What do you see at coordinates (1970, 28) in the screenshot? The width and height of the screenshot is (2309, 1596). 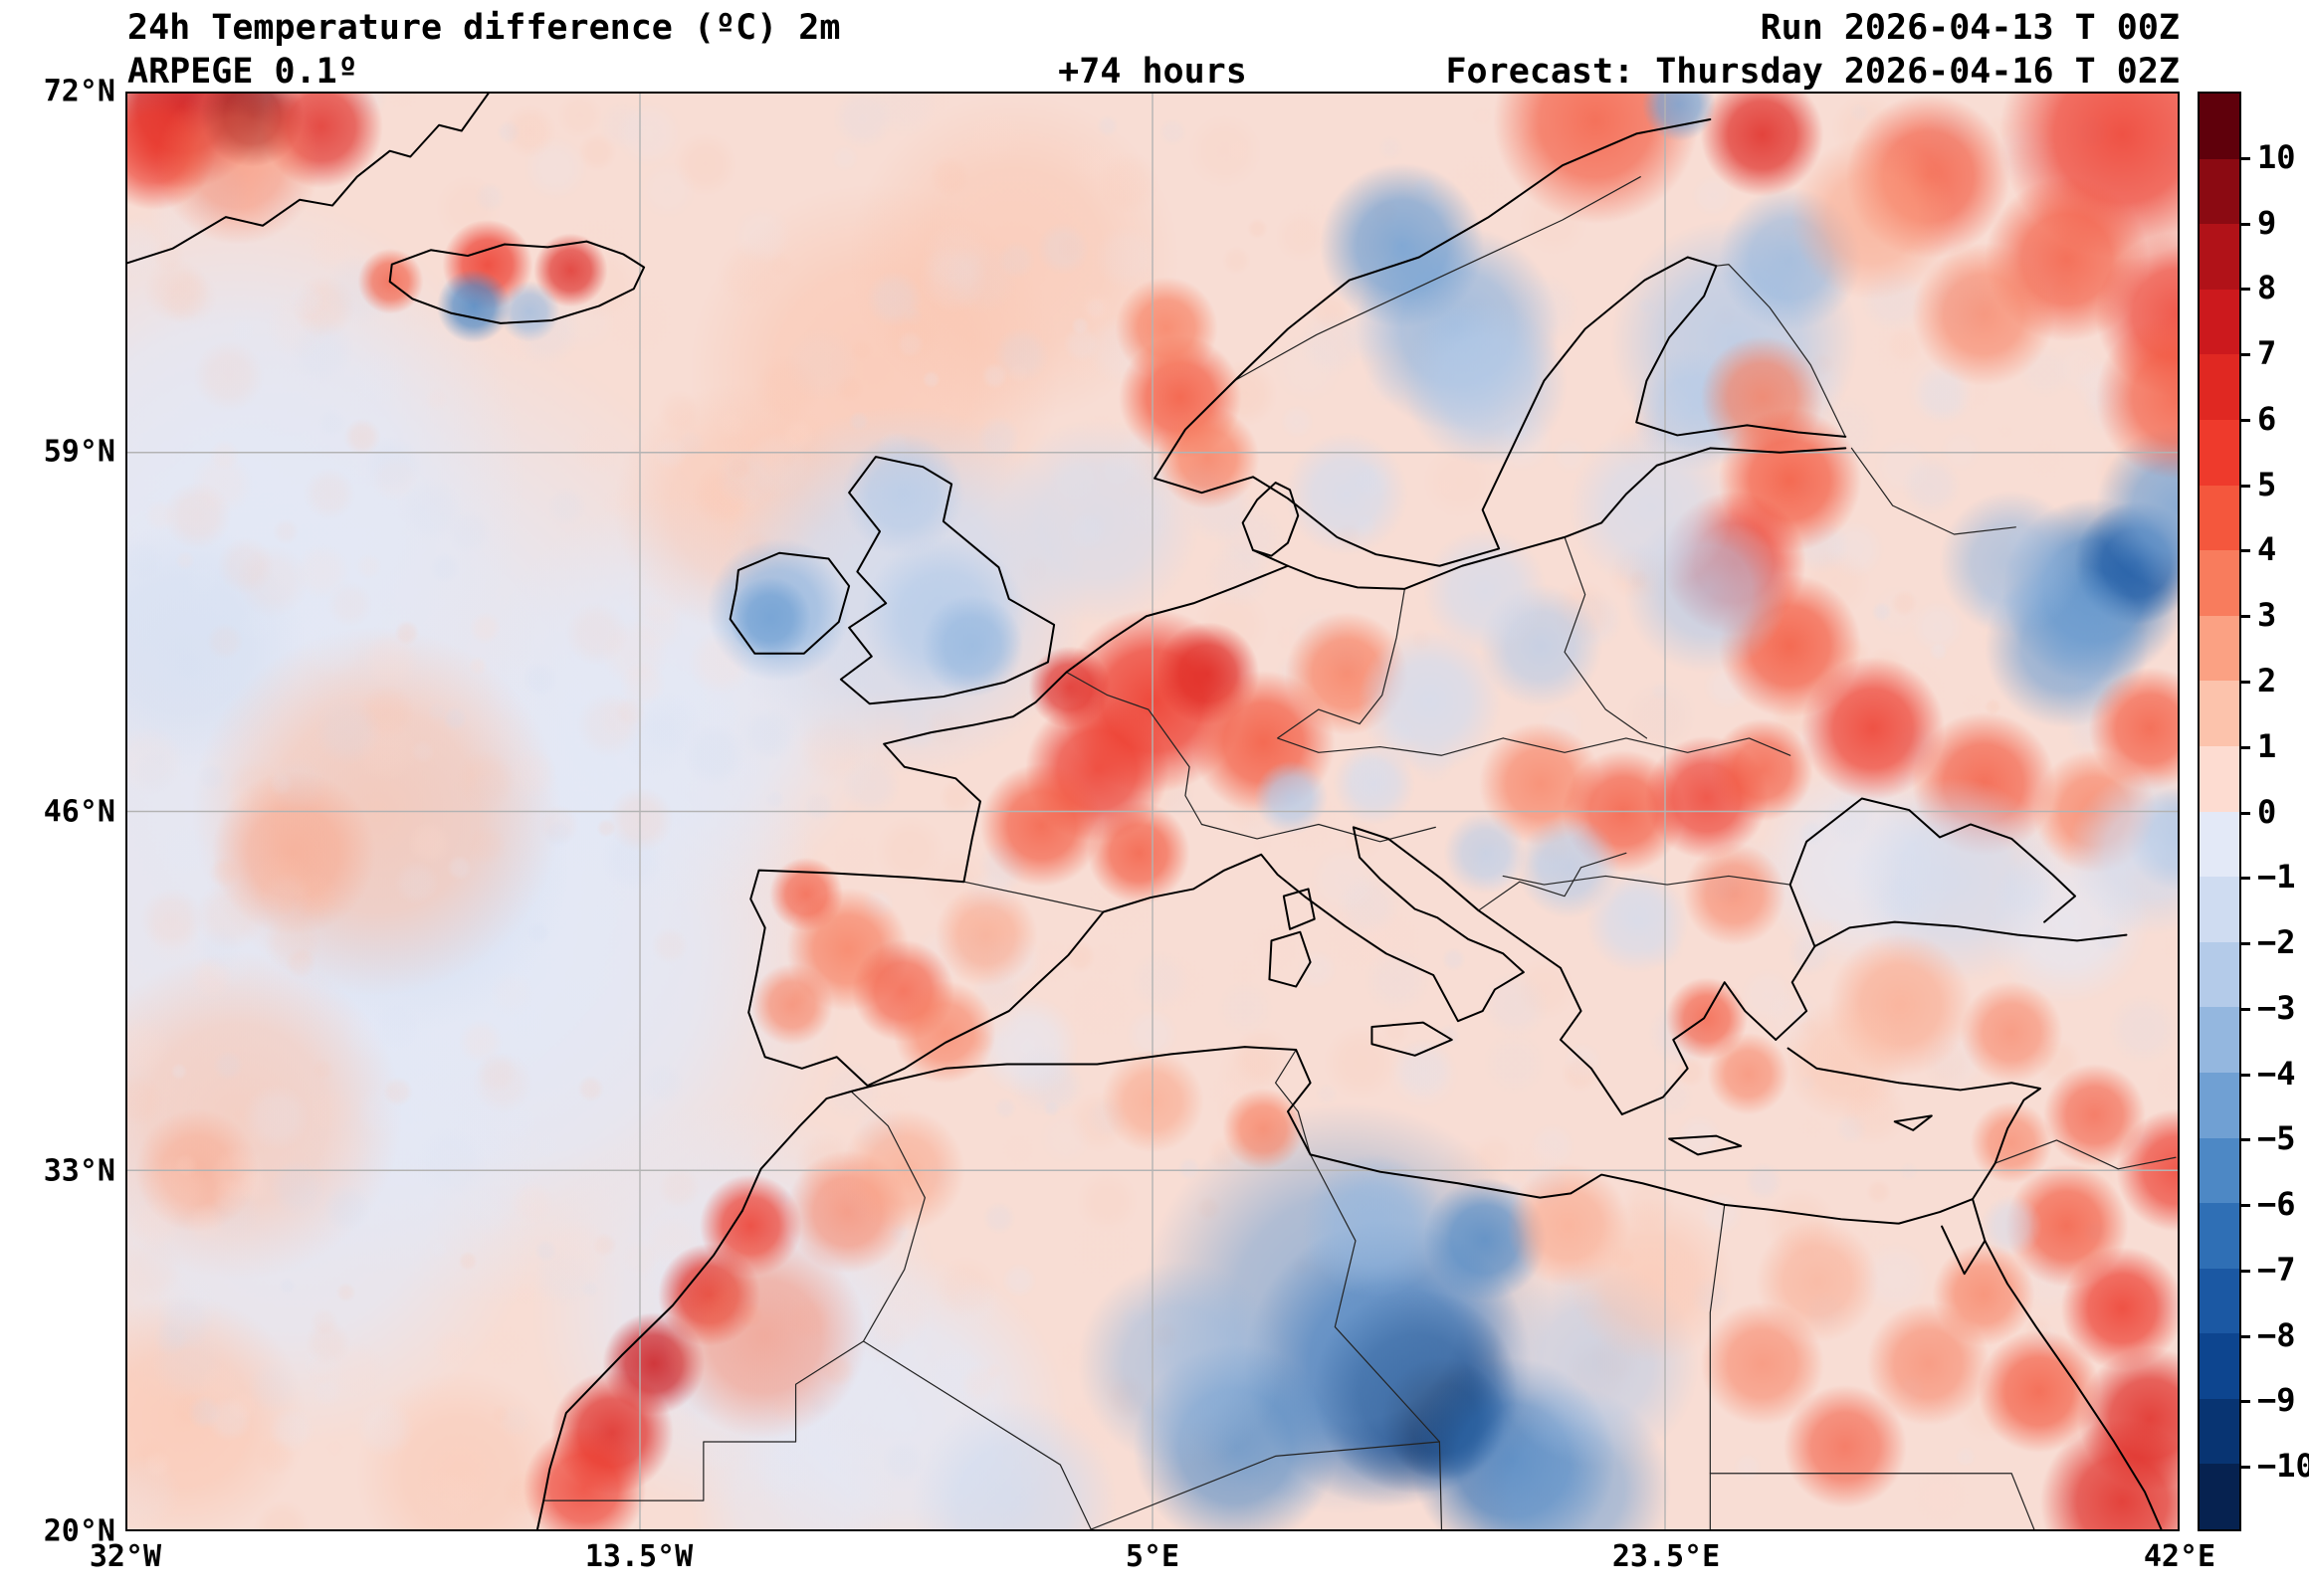 I see `run-label: Run 2026-04-13 T 00Z` at bounding box center [1970, 28].